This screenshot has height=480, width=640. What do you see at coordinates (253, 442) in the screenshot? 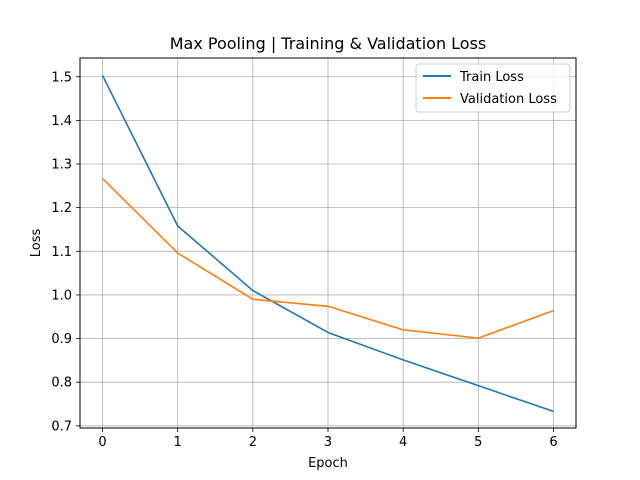
I see `x-tick-label: 2` at bounding box center [253, 442].